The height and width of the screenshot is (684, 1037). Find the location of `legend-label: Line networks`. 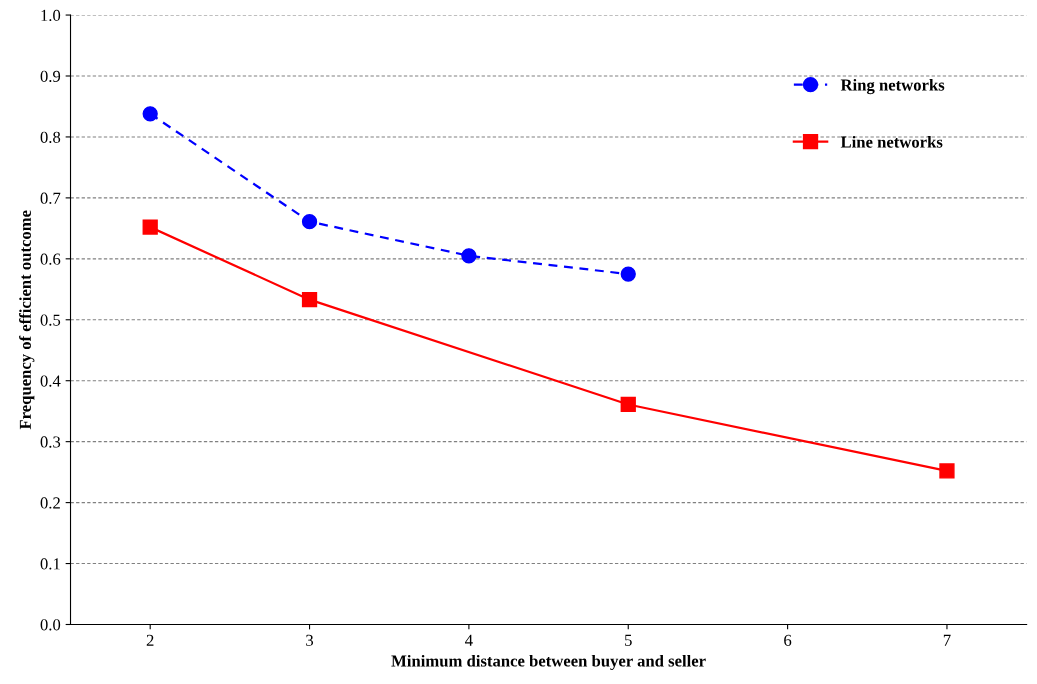

legend-label: Line networks is located at coordinates (891, 141).